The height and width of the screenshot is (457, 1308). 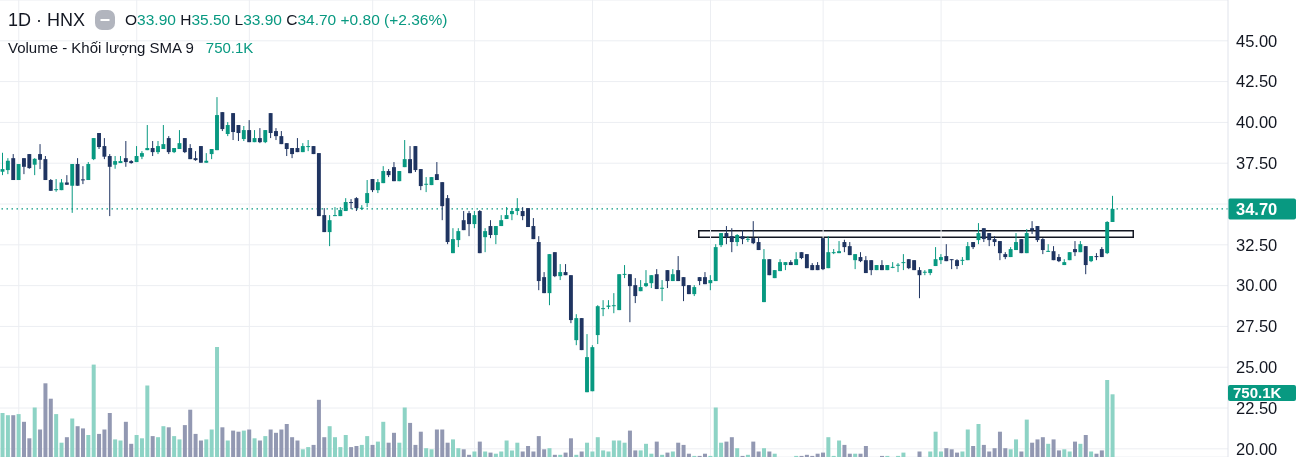 I want to click on text: 1D · HNX, so click(x=47, y=20).